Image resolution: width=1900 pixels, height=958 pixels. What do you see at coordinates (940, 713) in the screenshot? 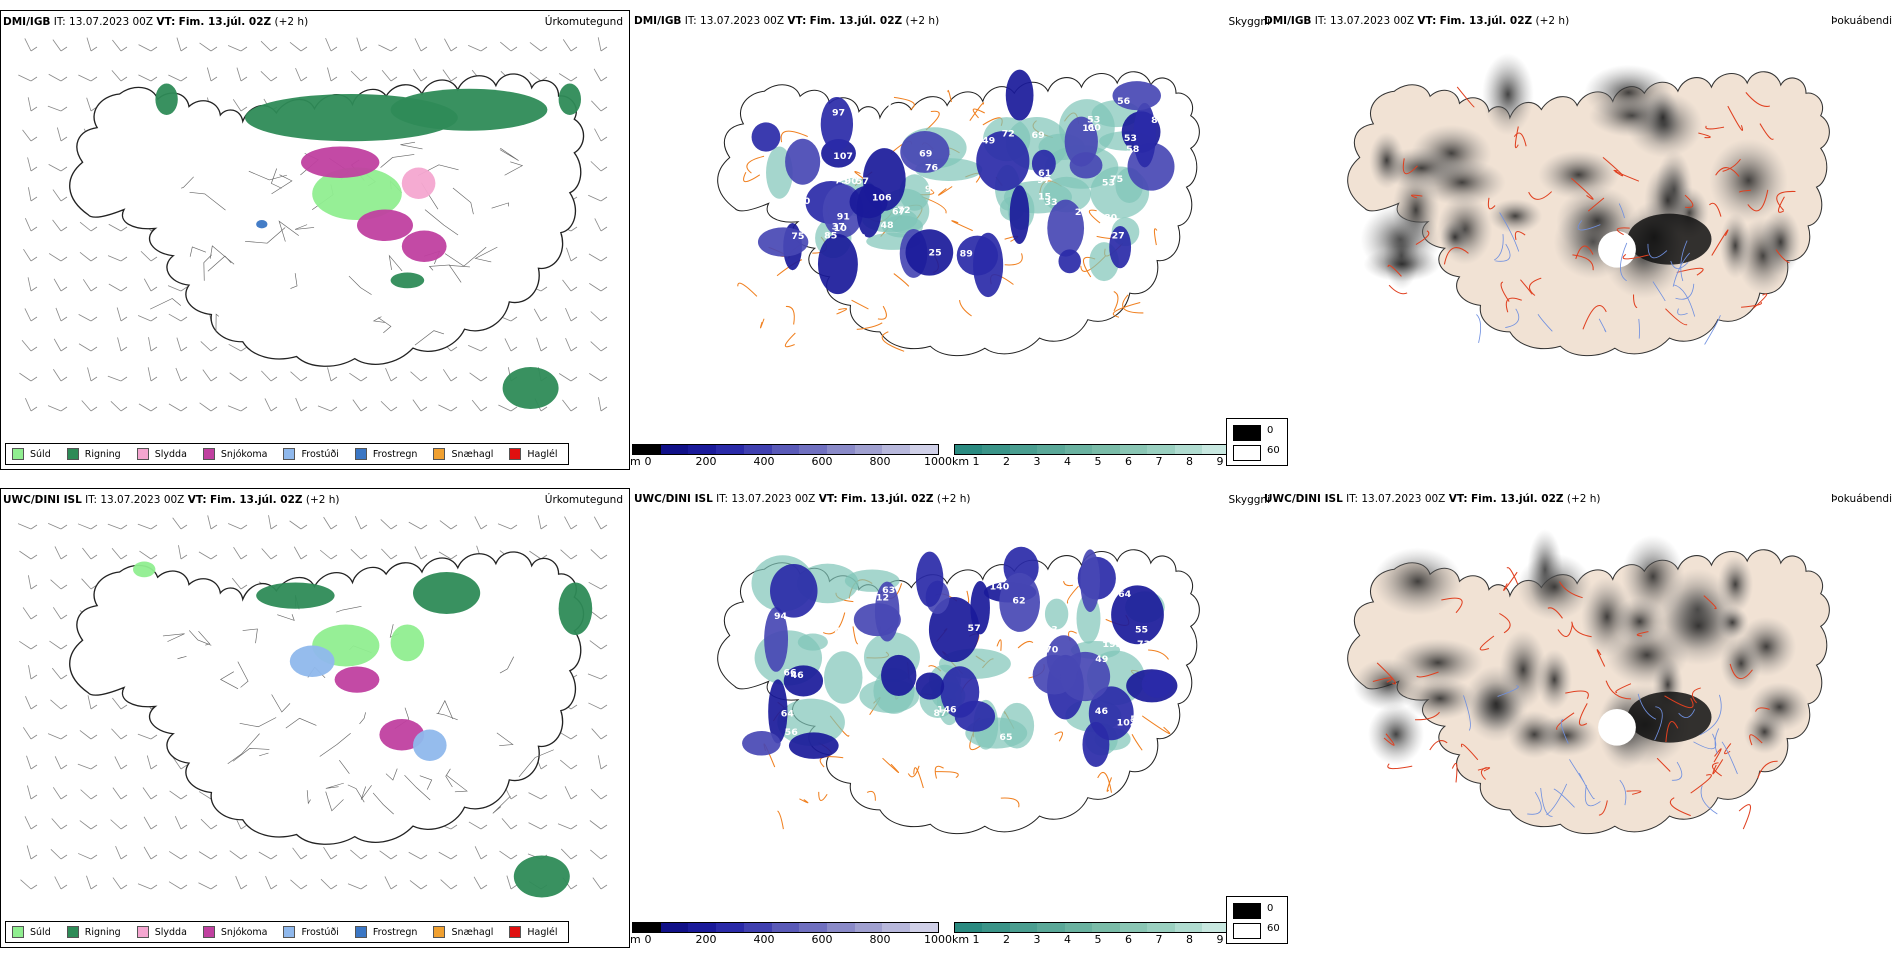
I see `cloud-base-value: 87` at bounding box center [940, 713].